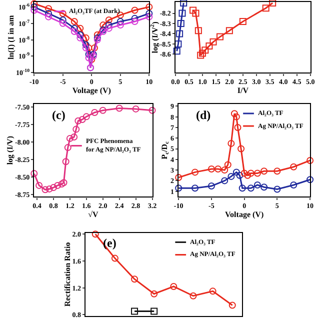 The image size is (320, 320). I want to click on y-axis-title: Rectification Ratio, so click(67, 274).